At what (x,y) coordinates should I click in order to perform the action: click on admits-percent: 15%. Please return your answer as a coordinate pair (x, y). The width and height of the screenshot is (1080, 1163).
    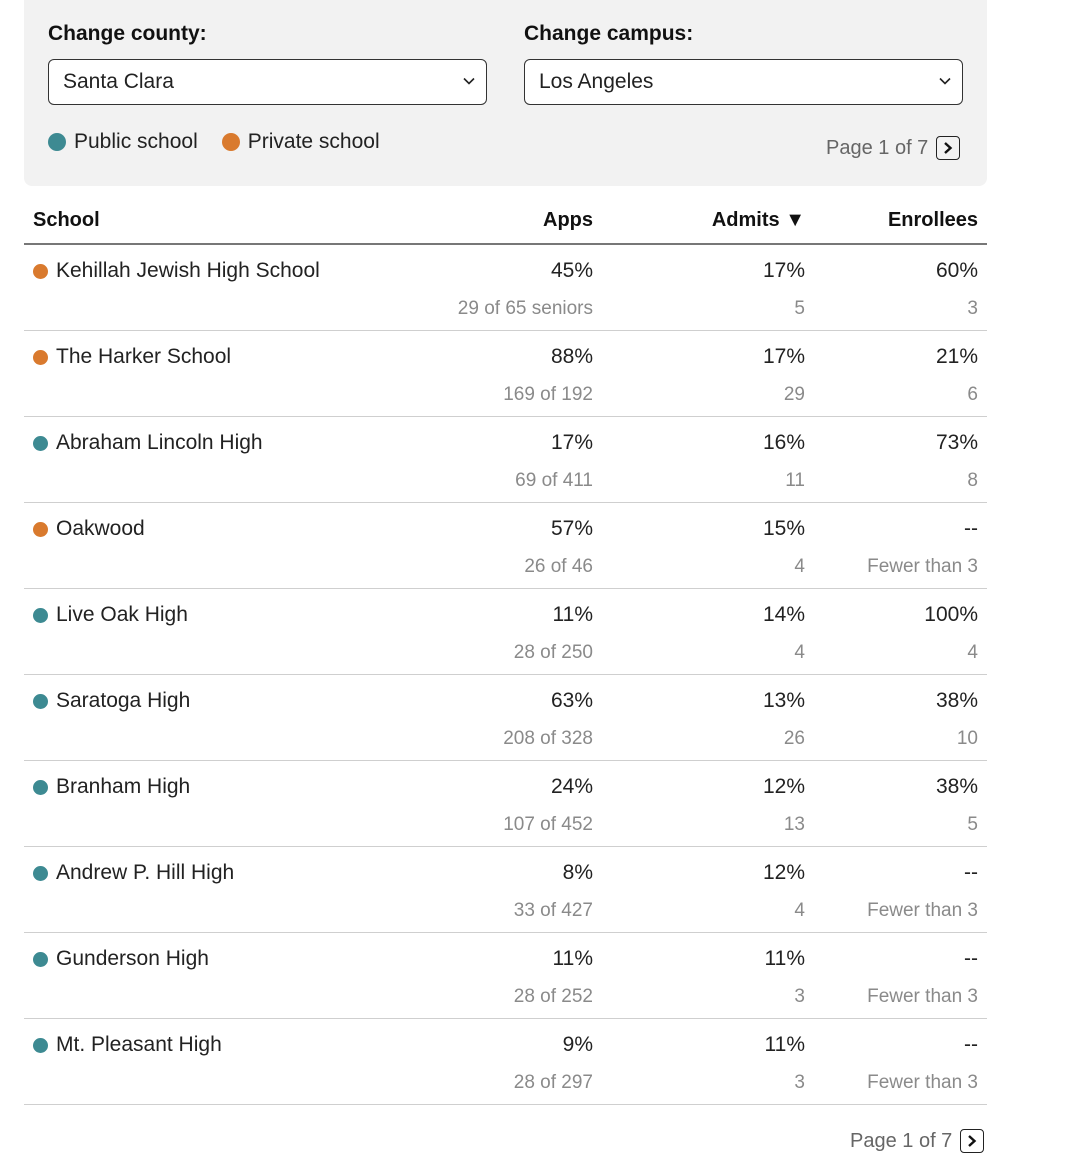
    Looking at the image, I should click on (783, 528).